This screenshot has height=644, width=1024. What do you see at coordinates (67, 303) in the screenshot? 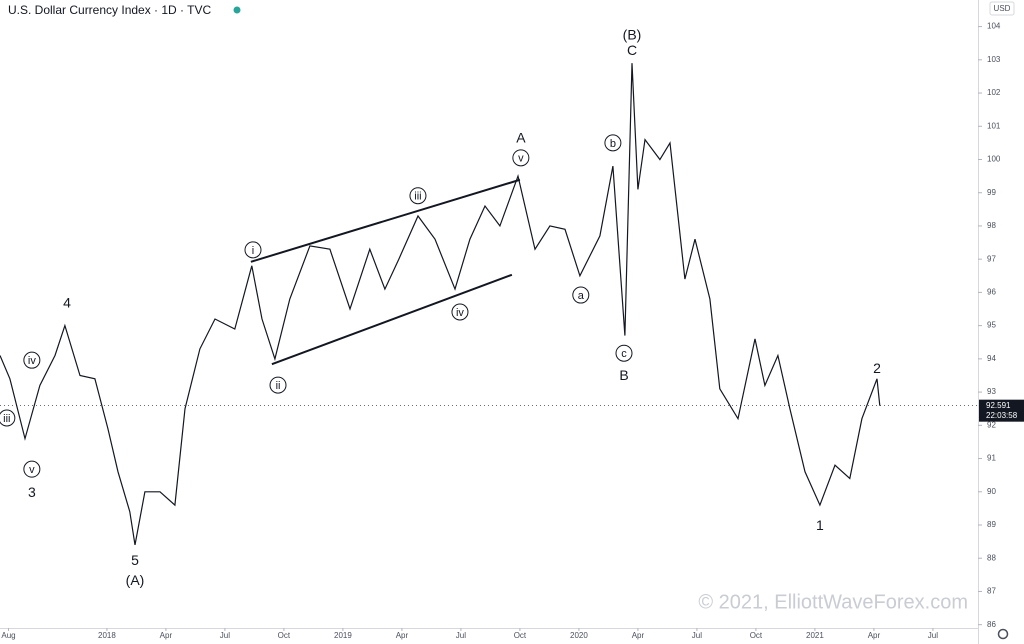
I see `wave-label: 4` at bounding box center [67, 303].